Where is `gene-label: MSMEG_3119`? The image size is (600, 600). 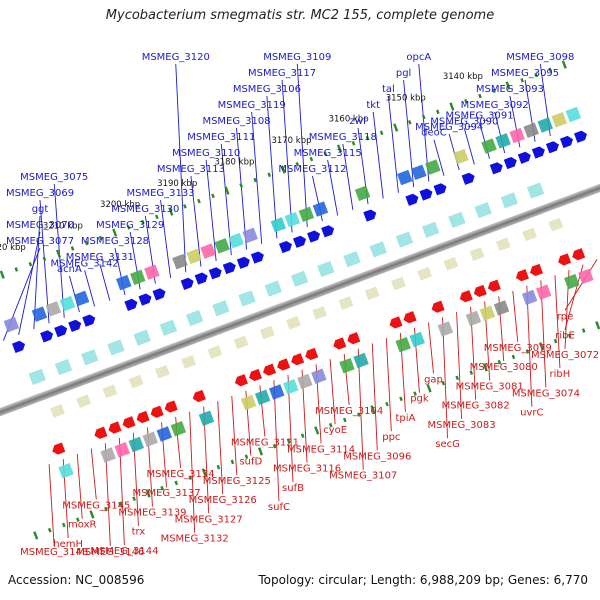
gene-label: MSMEG_3119 is located at coordinates (252, 105).